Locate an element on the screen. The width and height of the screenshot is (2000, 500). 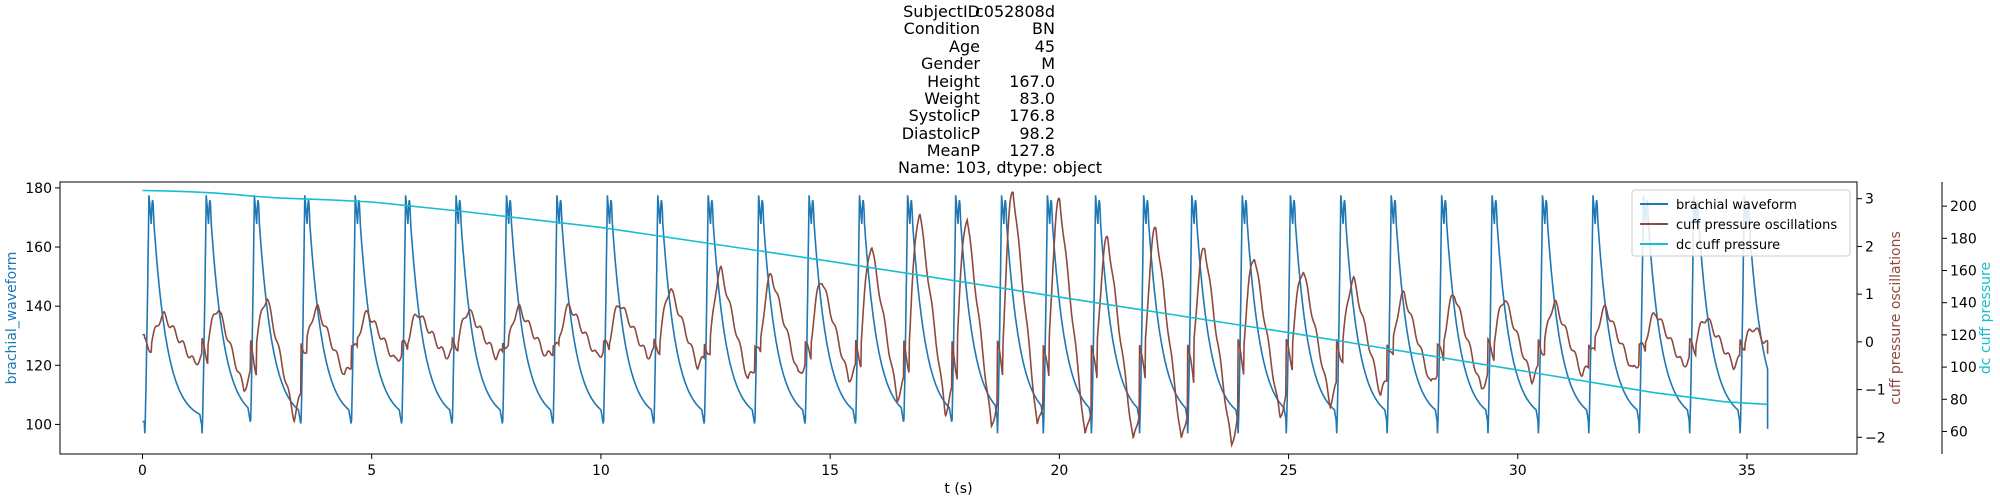
x-tick-label: 15 is located at coordinates (830, 471).